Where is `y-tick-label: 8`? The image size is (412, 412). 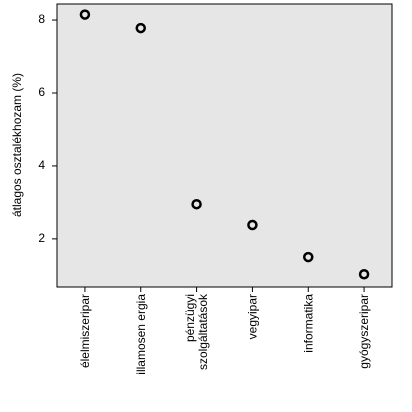
y-tick-label: 8 is located at coordinates (41, 19).